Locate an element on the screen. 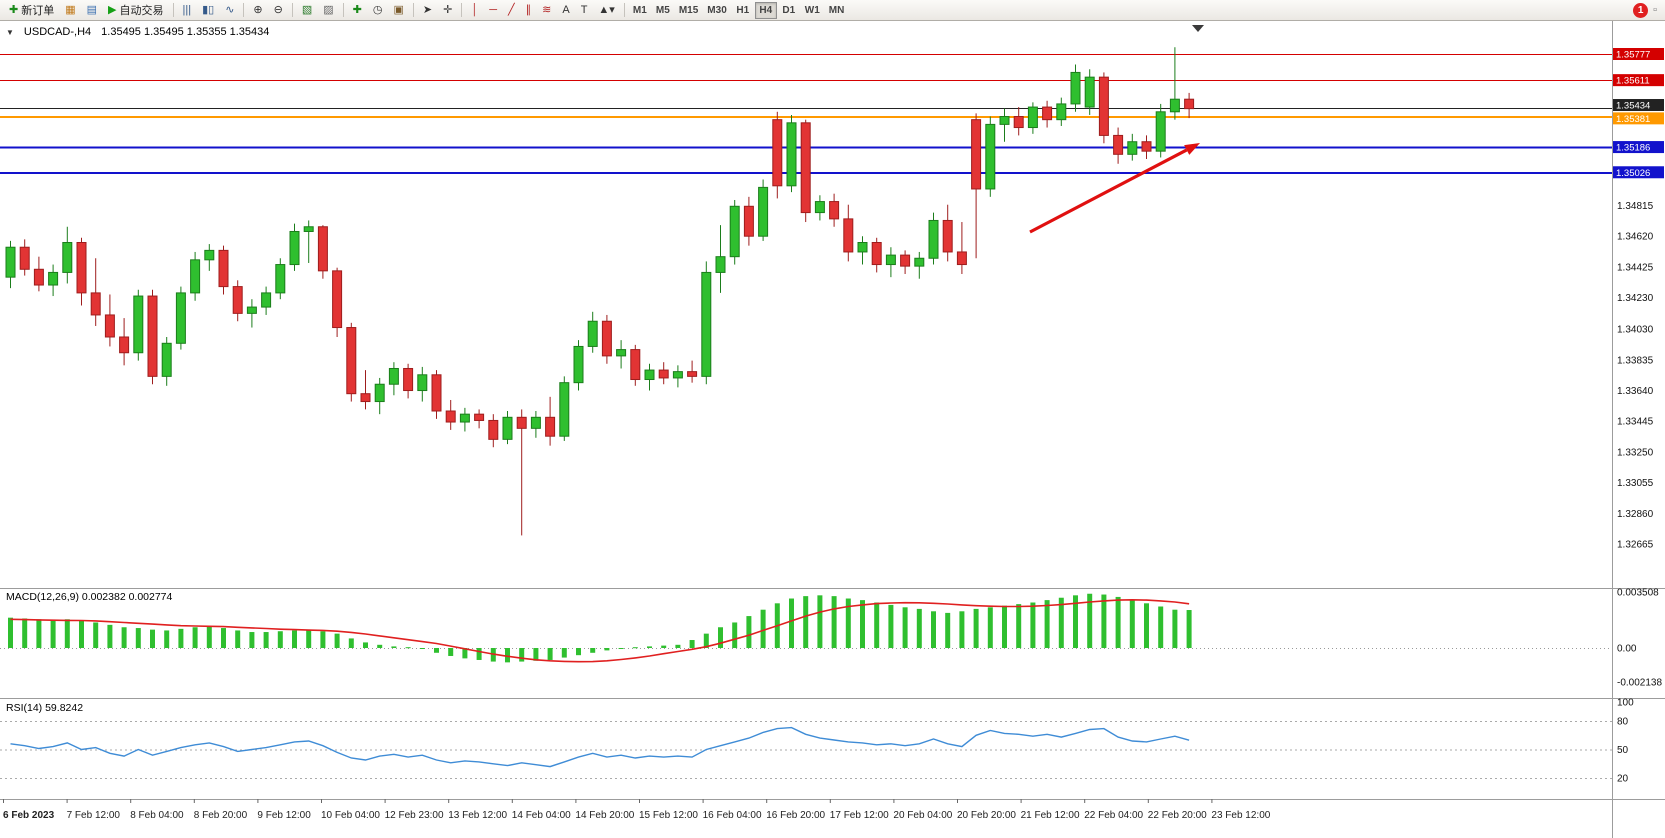  line-chart-icon: ∿ is located at coordinates (230, 9).